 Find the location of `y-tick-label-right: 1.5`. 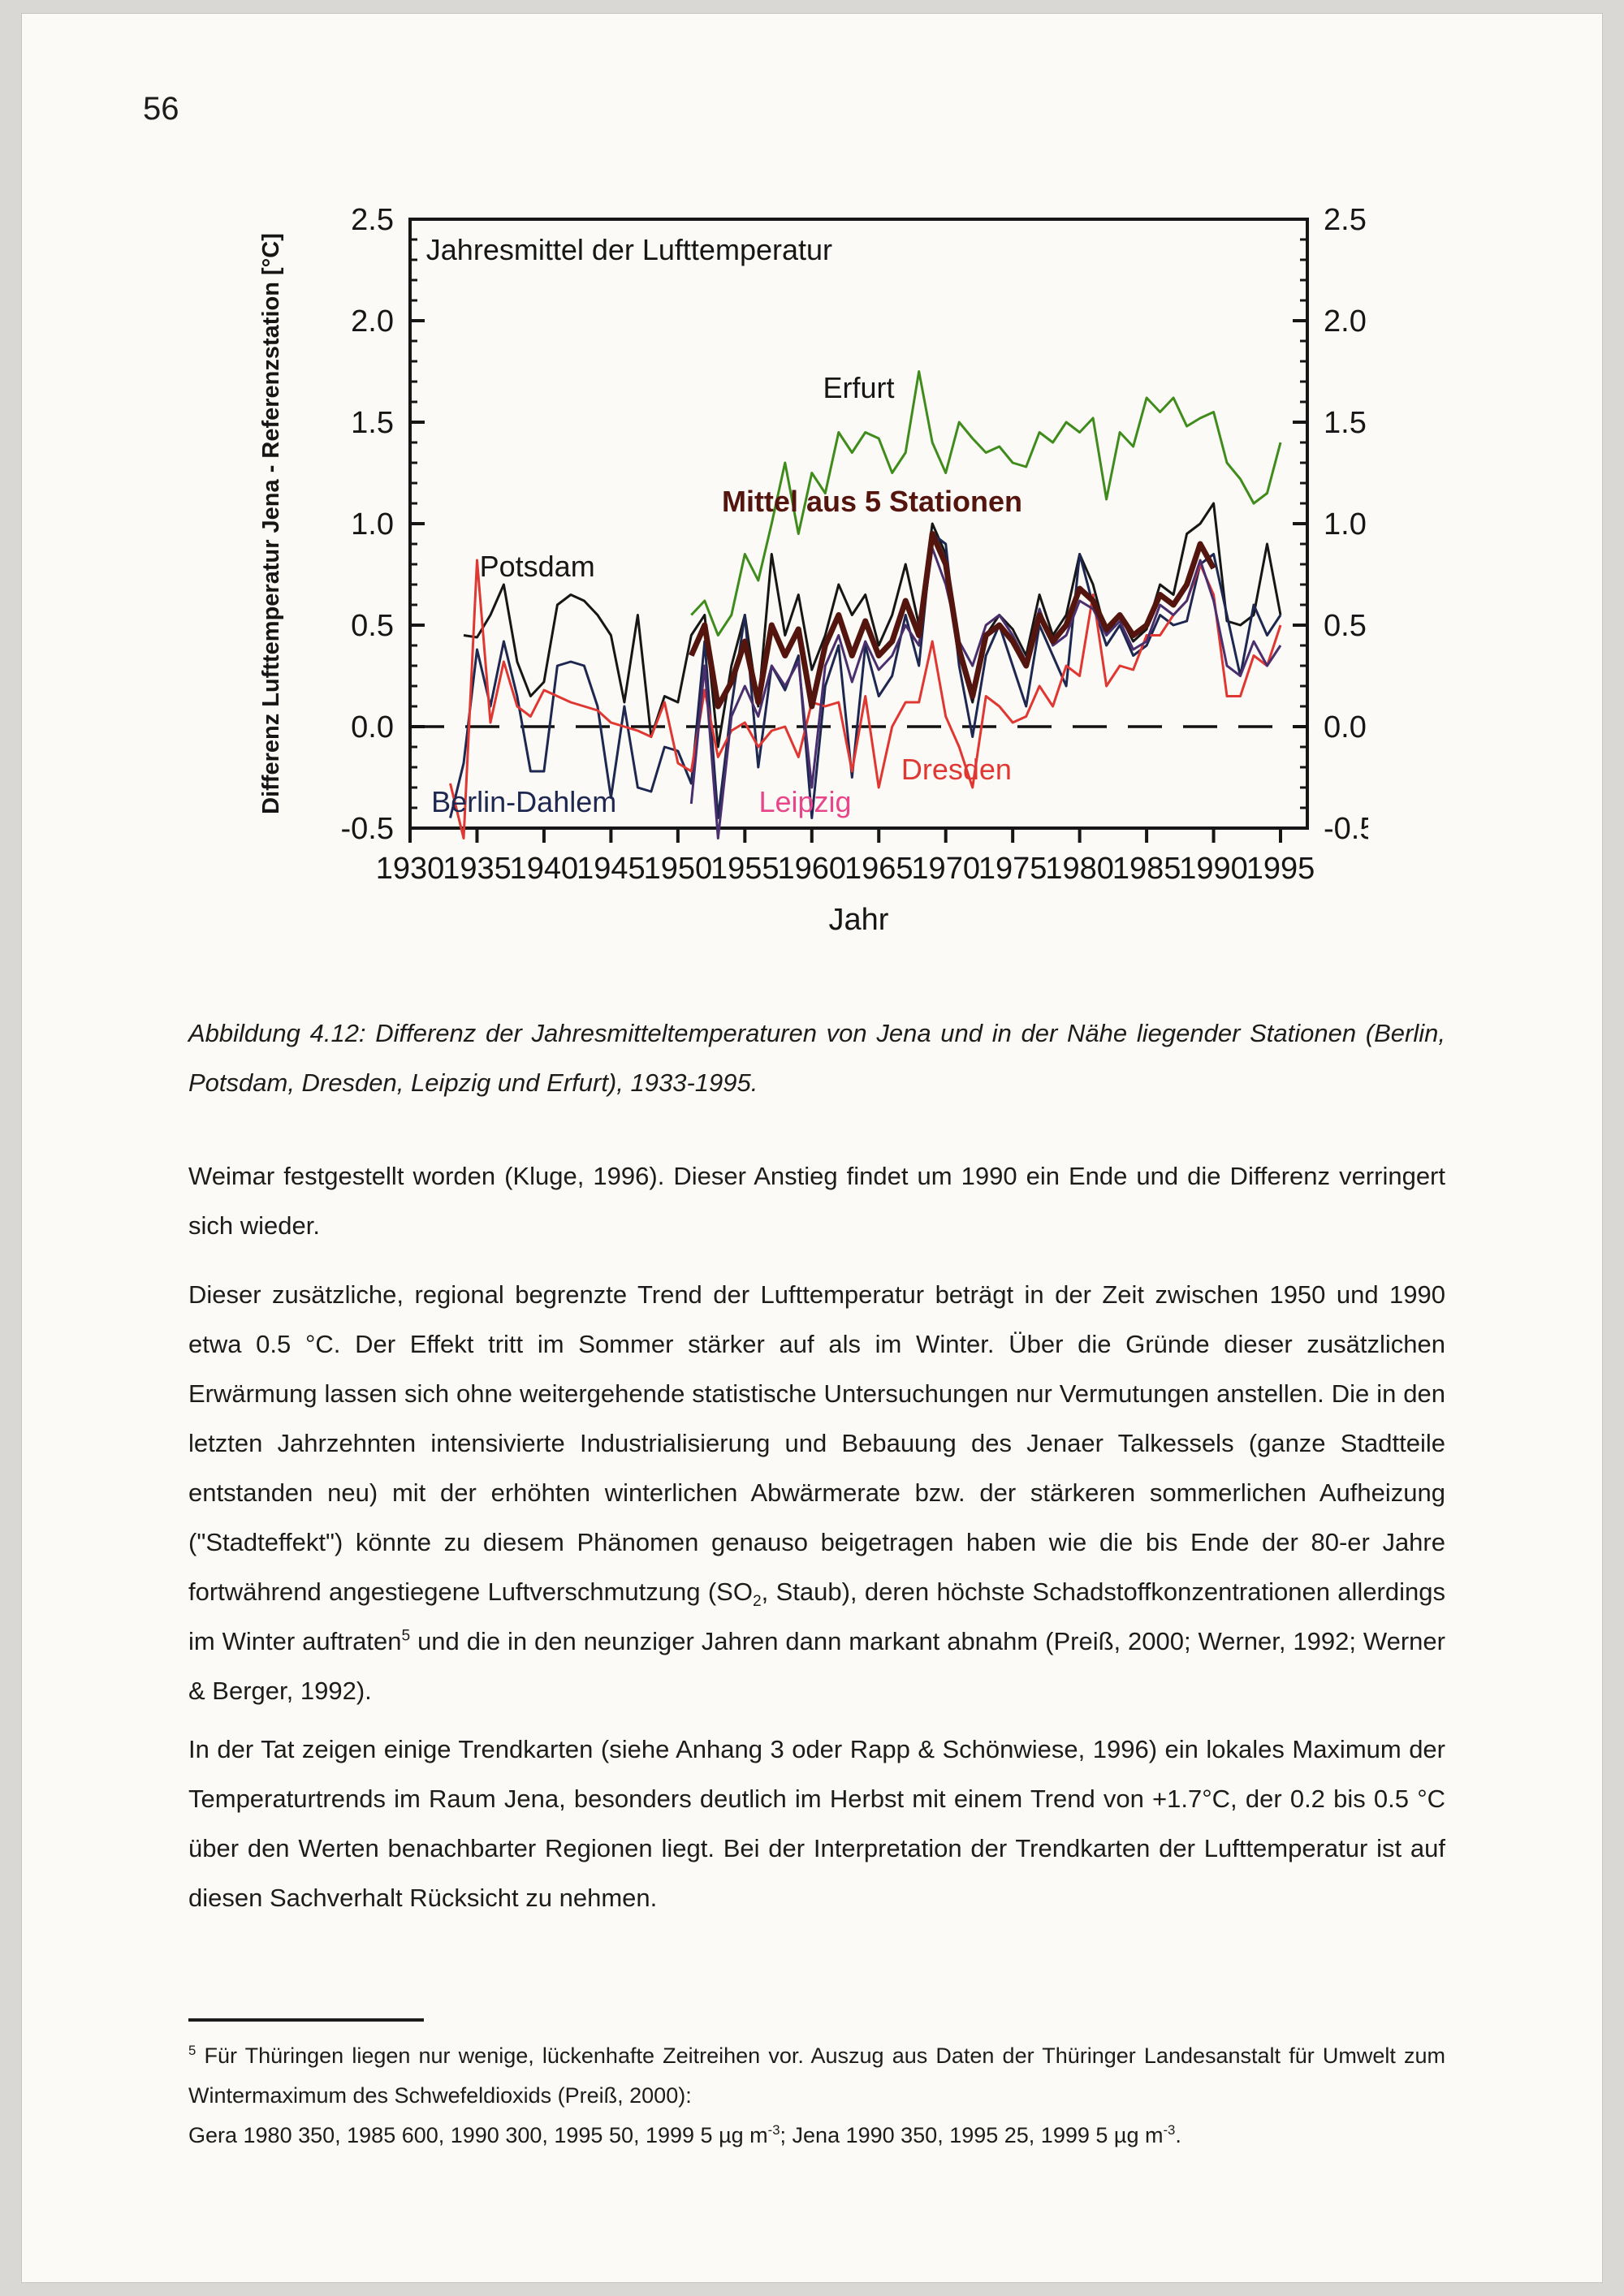

y-tick-label-right: 1.5 is located at coordinates (1345, 423).